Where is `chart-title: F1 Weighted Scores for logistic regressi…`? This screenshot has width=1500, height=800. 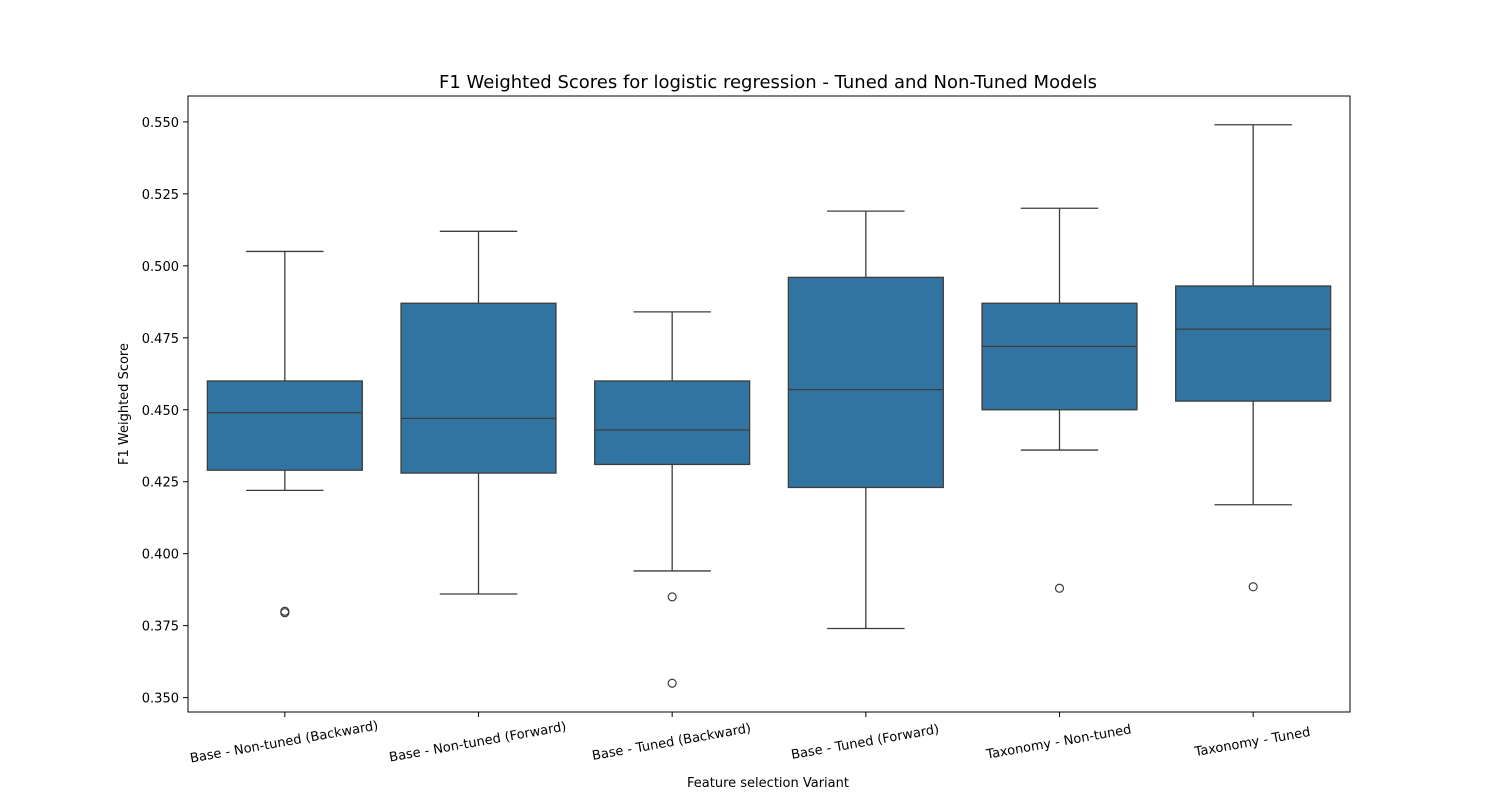 chart-title: F1 Weighted Scores for logistic regressi… is located at coordinates (768, 82).